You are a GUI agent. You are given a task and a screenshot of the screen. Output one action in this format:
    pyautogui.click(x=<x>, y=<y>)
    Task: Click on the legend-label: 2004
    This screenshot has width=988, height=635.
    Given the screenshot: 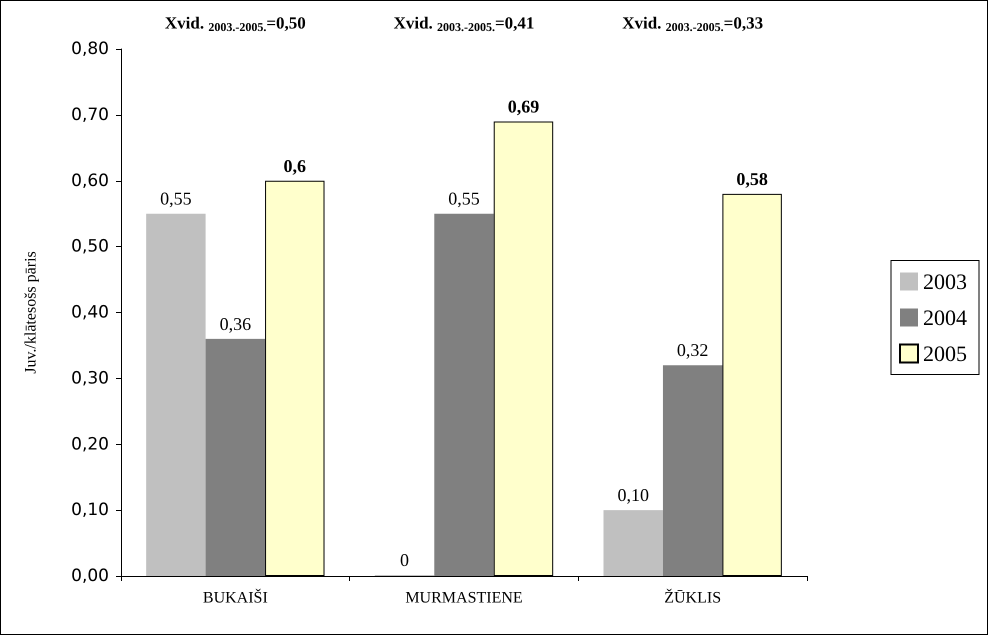 What is the action you would take?
    pyautogui.click(x=945, y=317)
    